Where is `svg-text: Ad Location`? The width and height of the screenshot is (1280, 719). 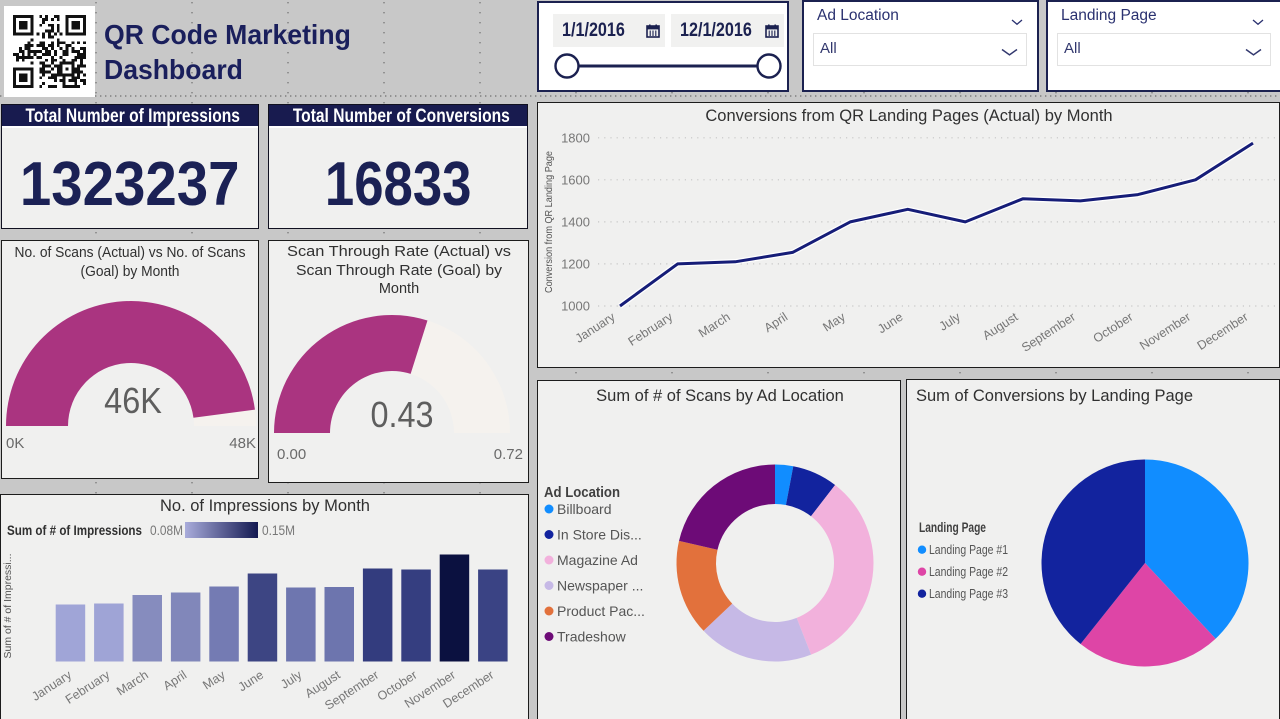
svg-text: Ad Location is located at coordinates (582, 493).